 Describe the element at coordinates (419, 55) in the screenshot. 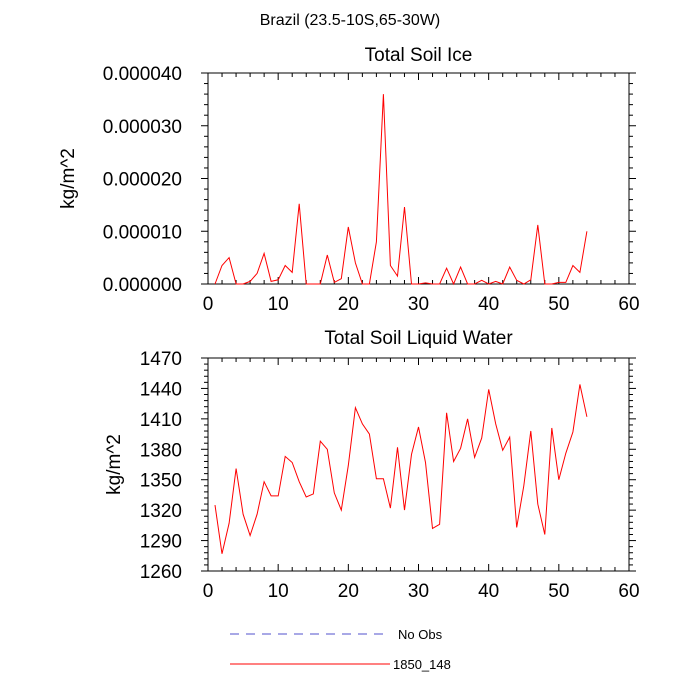

I see `panel-title: Total Soil Ice` at that location.